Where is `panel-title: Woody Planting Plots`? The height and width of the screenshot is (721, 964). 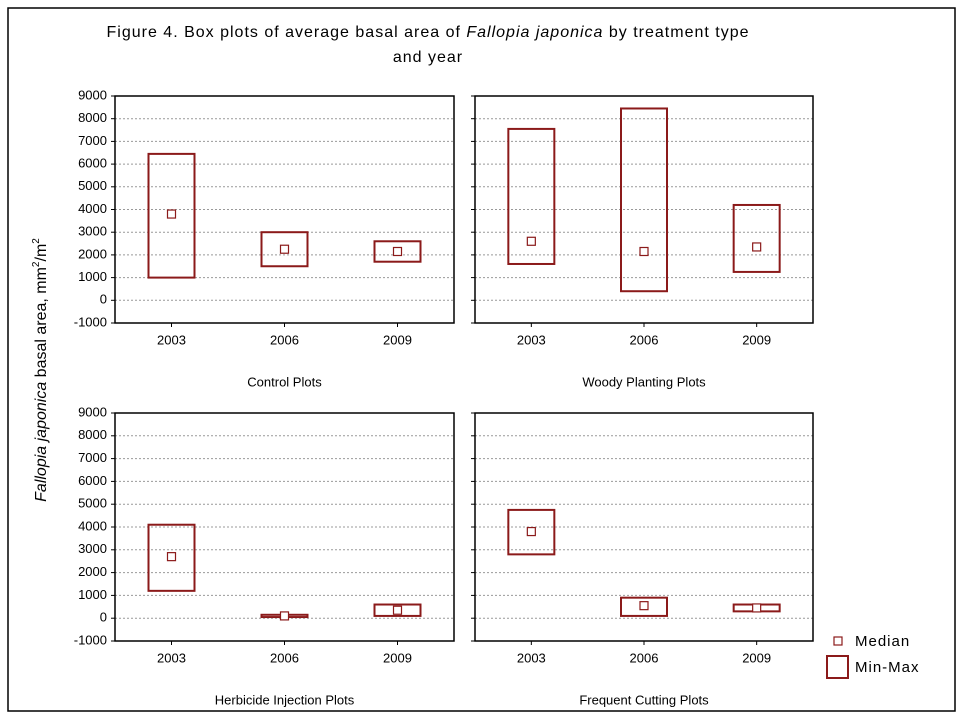 panel-title: Woody Planting Plots is located at coordinates (644, 381).